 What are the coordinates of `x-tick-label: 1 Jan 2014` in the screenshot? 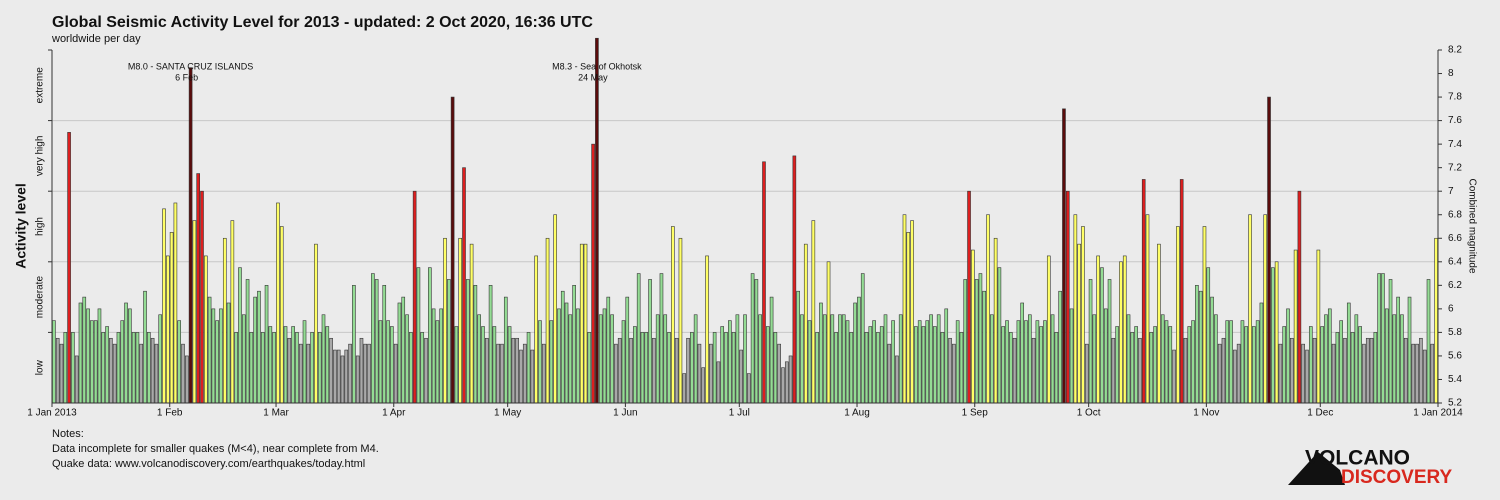 It's located at (1438, 413).